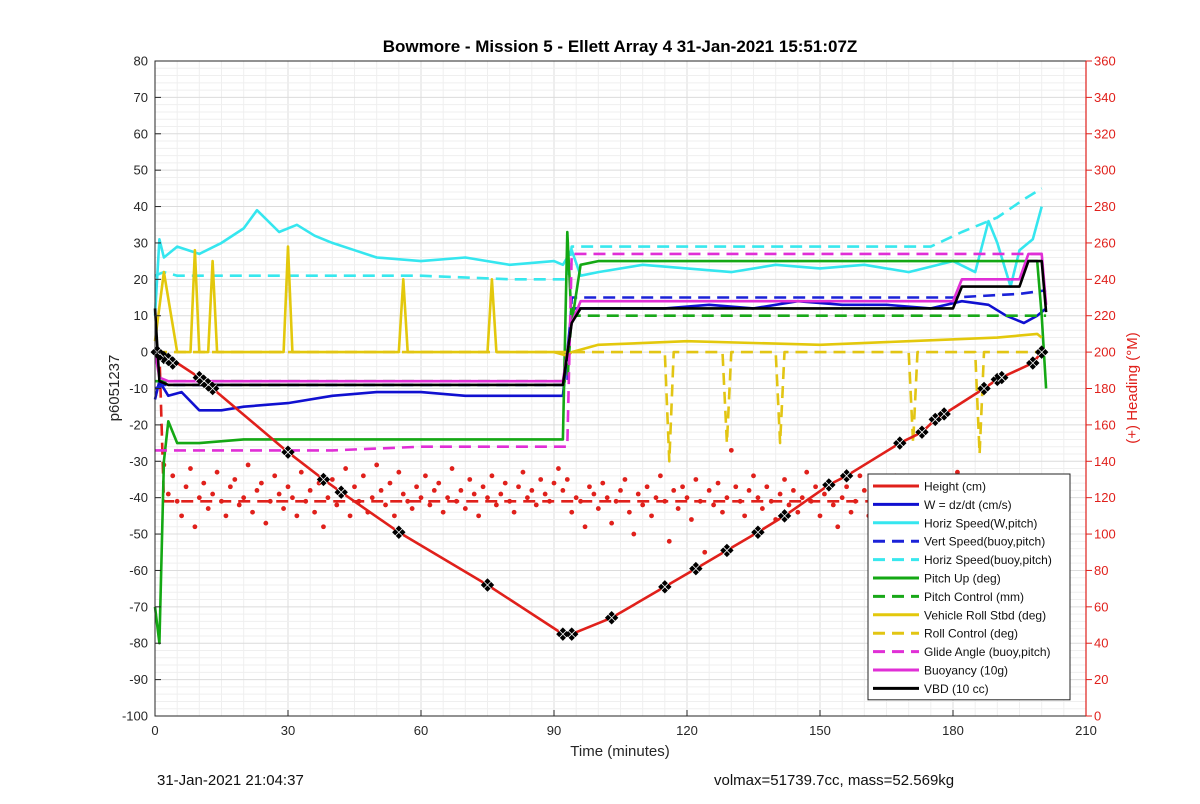  What do you see at coordinates (820, 730) in the screenshot?
I see `x-tick-label: 150` at bounding box center [820, 730].